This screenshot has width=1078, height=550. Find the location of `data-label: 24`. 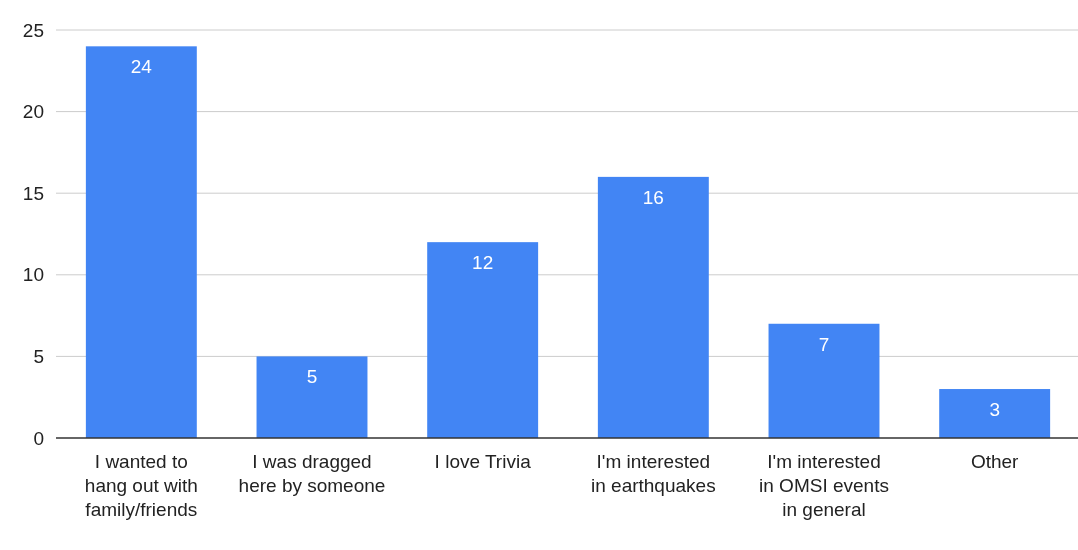

data-label: 24 is located at coordinates (141, 67).